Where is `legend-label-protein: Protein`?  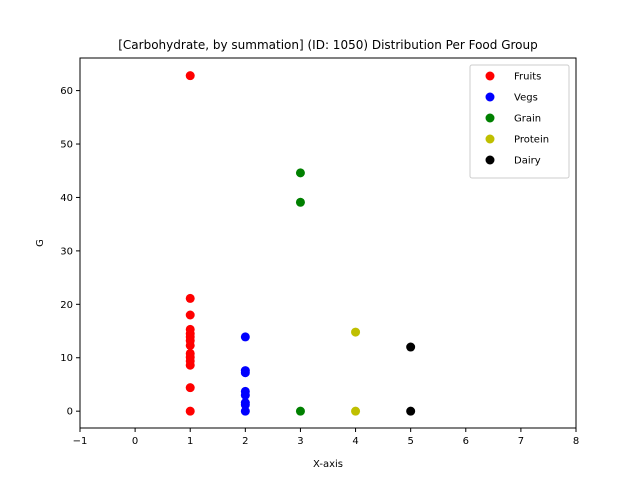 legend-label-protein: Protein is located at coordinates (531, 140).